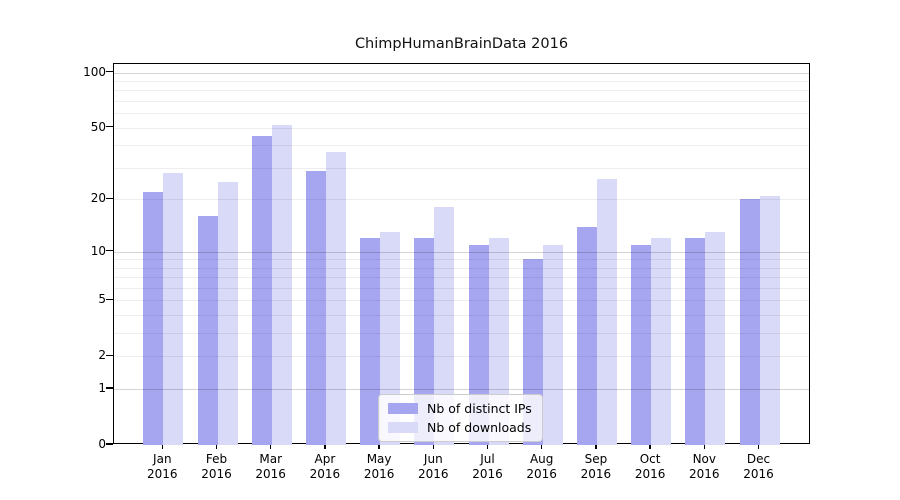 The width and height of the screenshot is (900, 500). What do you see at coordinates (207, 330) in the screenshot?
I see `bar-ips-feb` at bounding box center [207, 330].